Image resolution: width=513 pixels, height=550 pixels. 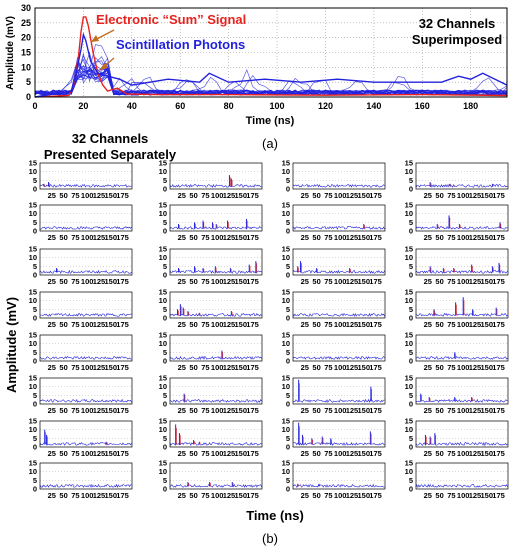 I want to click on a-x-tick-label: 80, so click(x=229, y=106).